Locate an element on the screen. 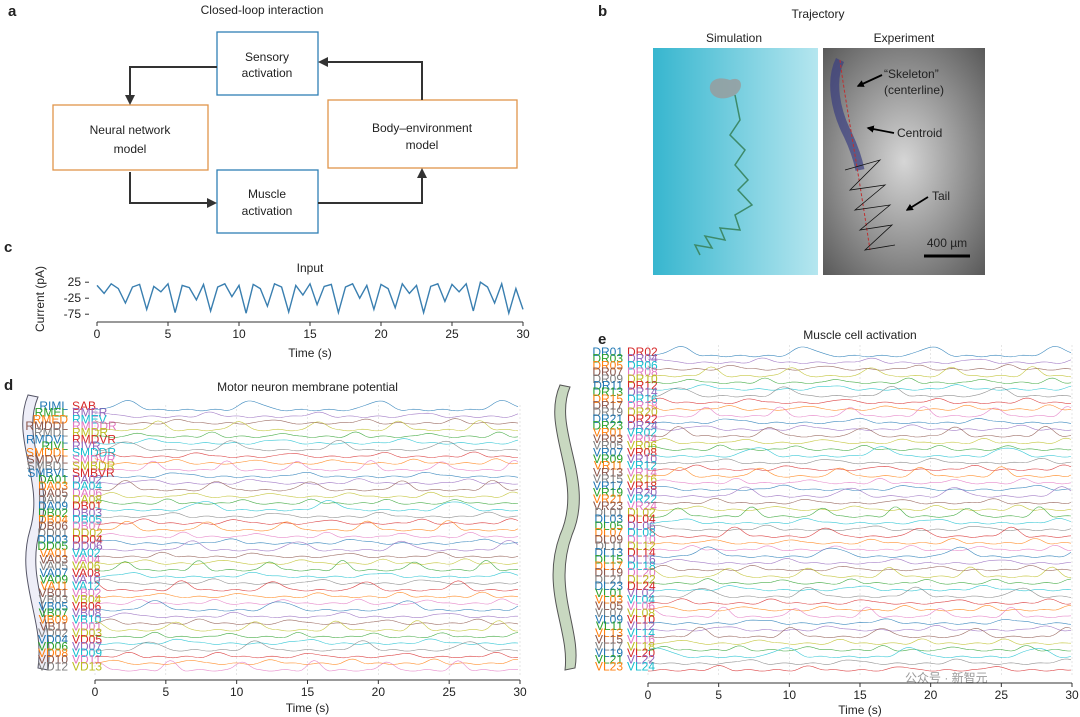  trace-label: VD05 is located at coordinates (87, 640).